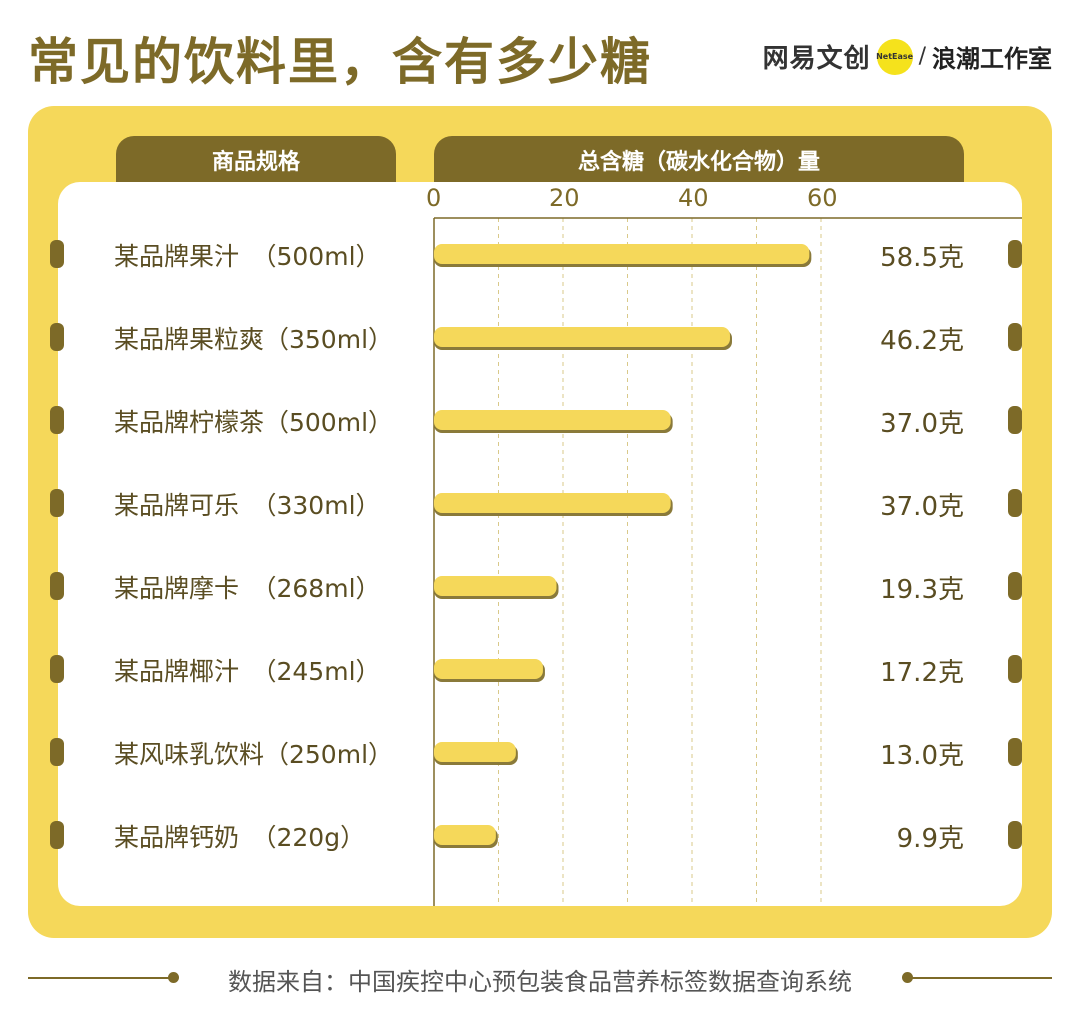 The image size is (1080, 1019). What do you see at coordinates (254, 339) in the screenshot?
I see `category-label: 某品牌果粒爽（350ml）` at bounding box center [254, 339].